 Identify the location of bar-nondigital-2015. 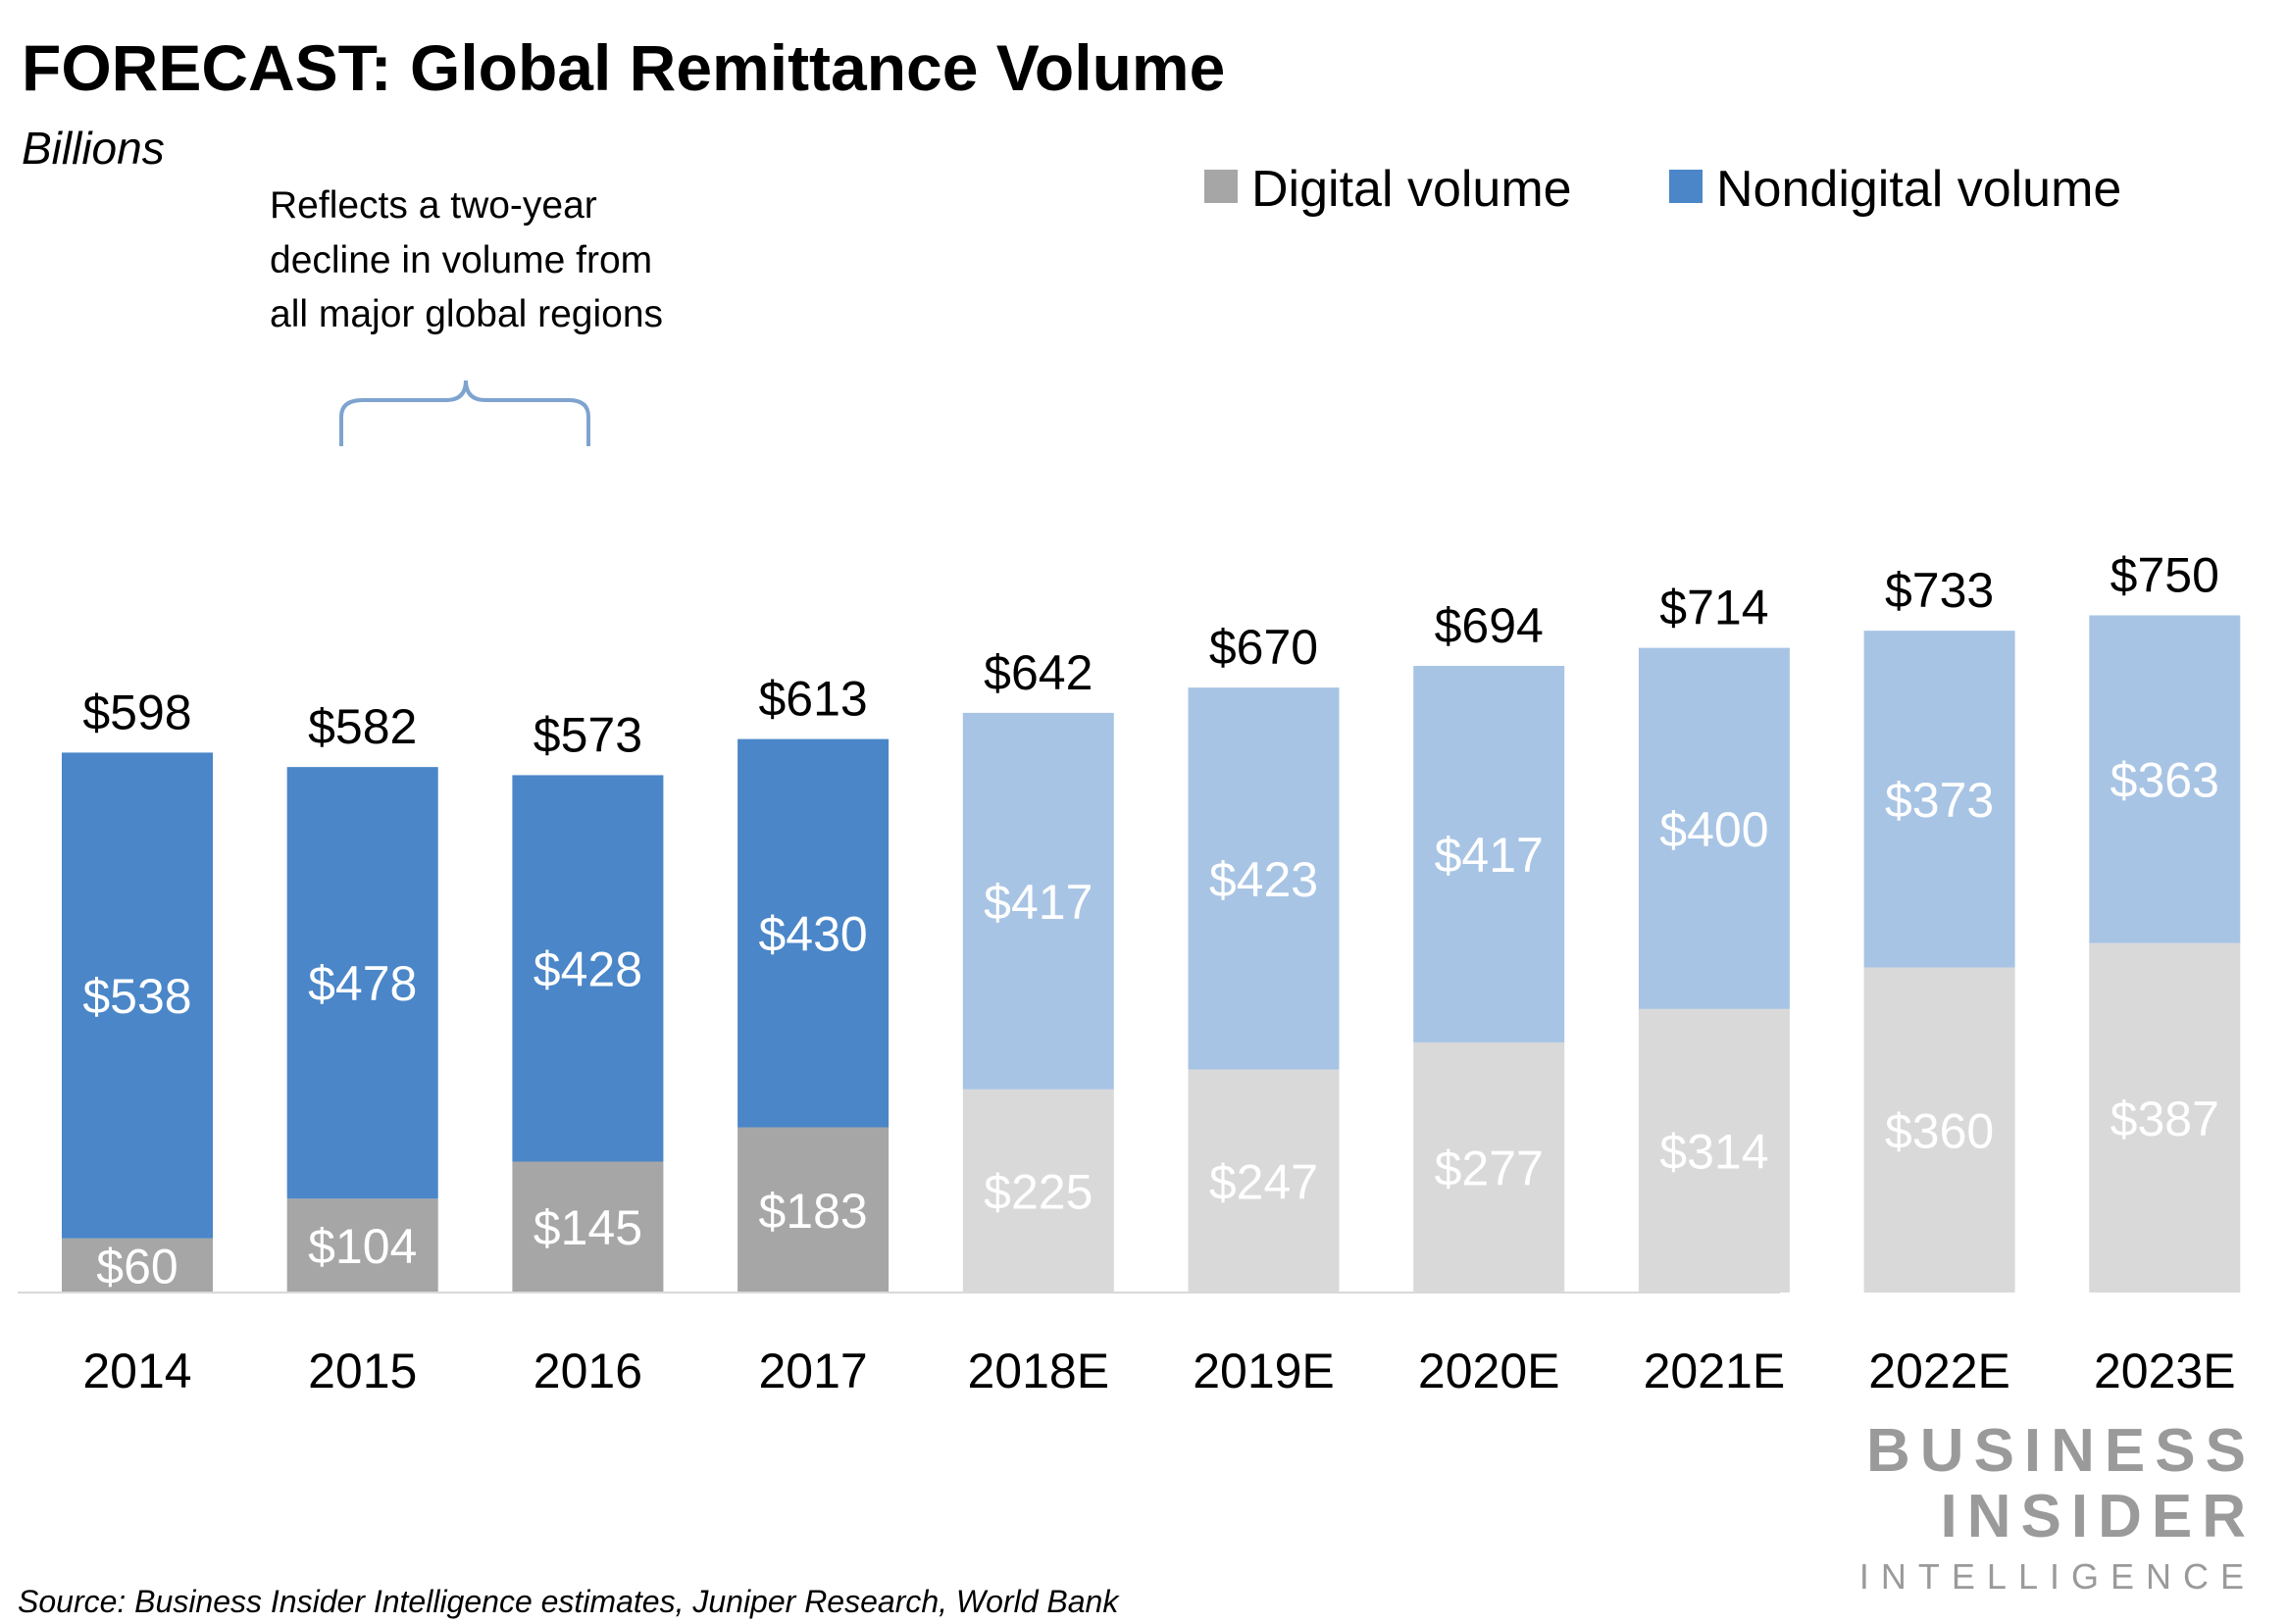
(362, 983).